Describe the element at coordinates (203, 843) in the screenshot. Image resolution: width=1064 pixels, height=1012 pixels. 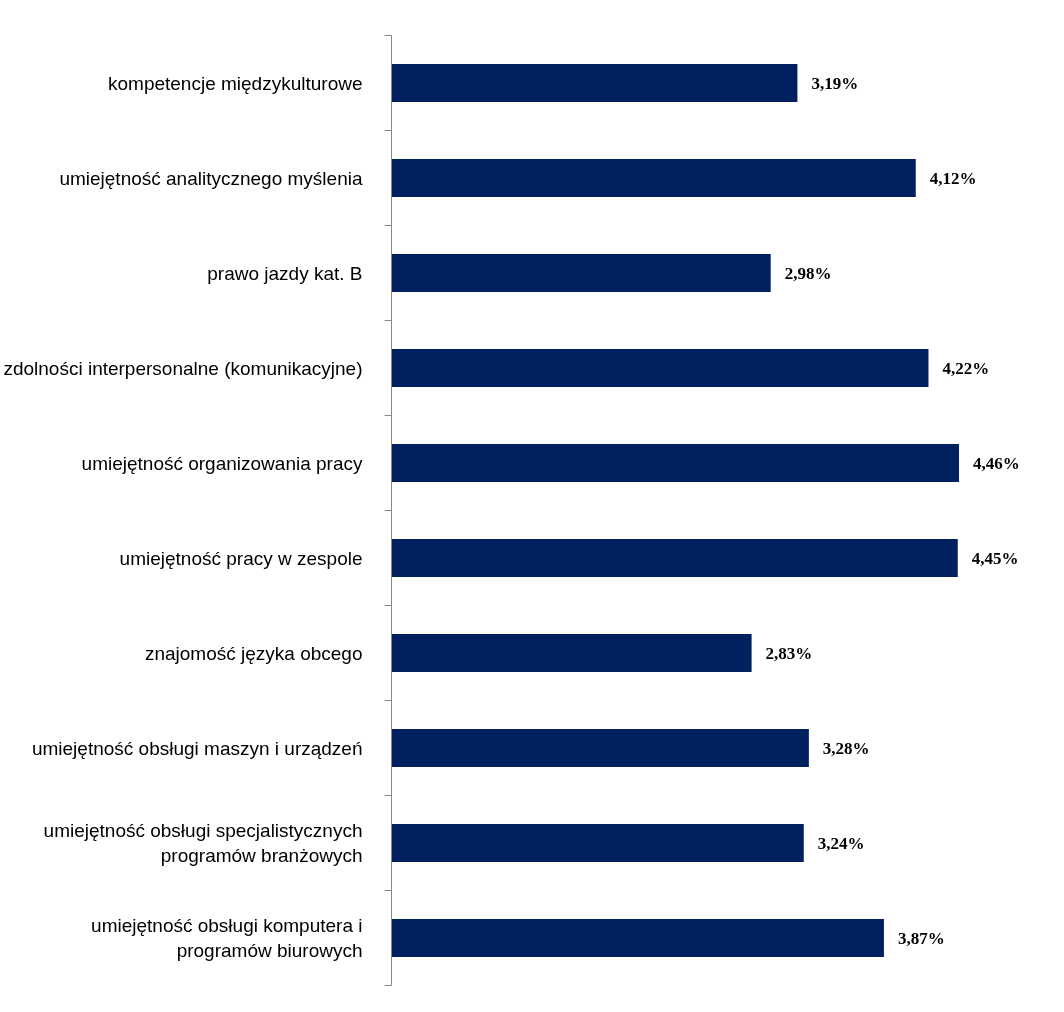
I see `y-tick-label: umiejętność obsługi specjalistycznych programów branżowych` at that location.